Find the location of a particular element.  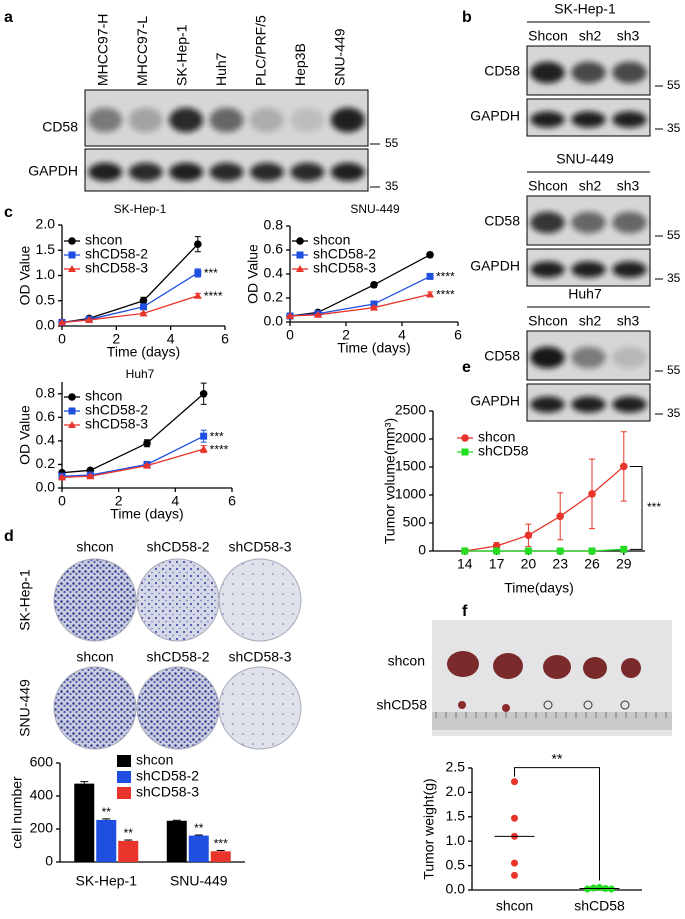

panel-letter: d is located at coordinates (9, 536).